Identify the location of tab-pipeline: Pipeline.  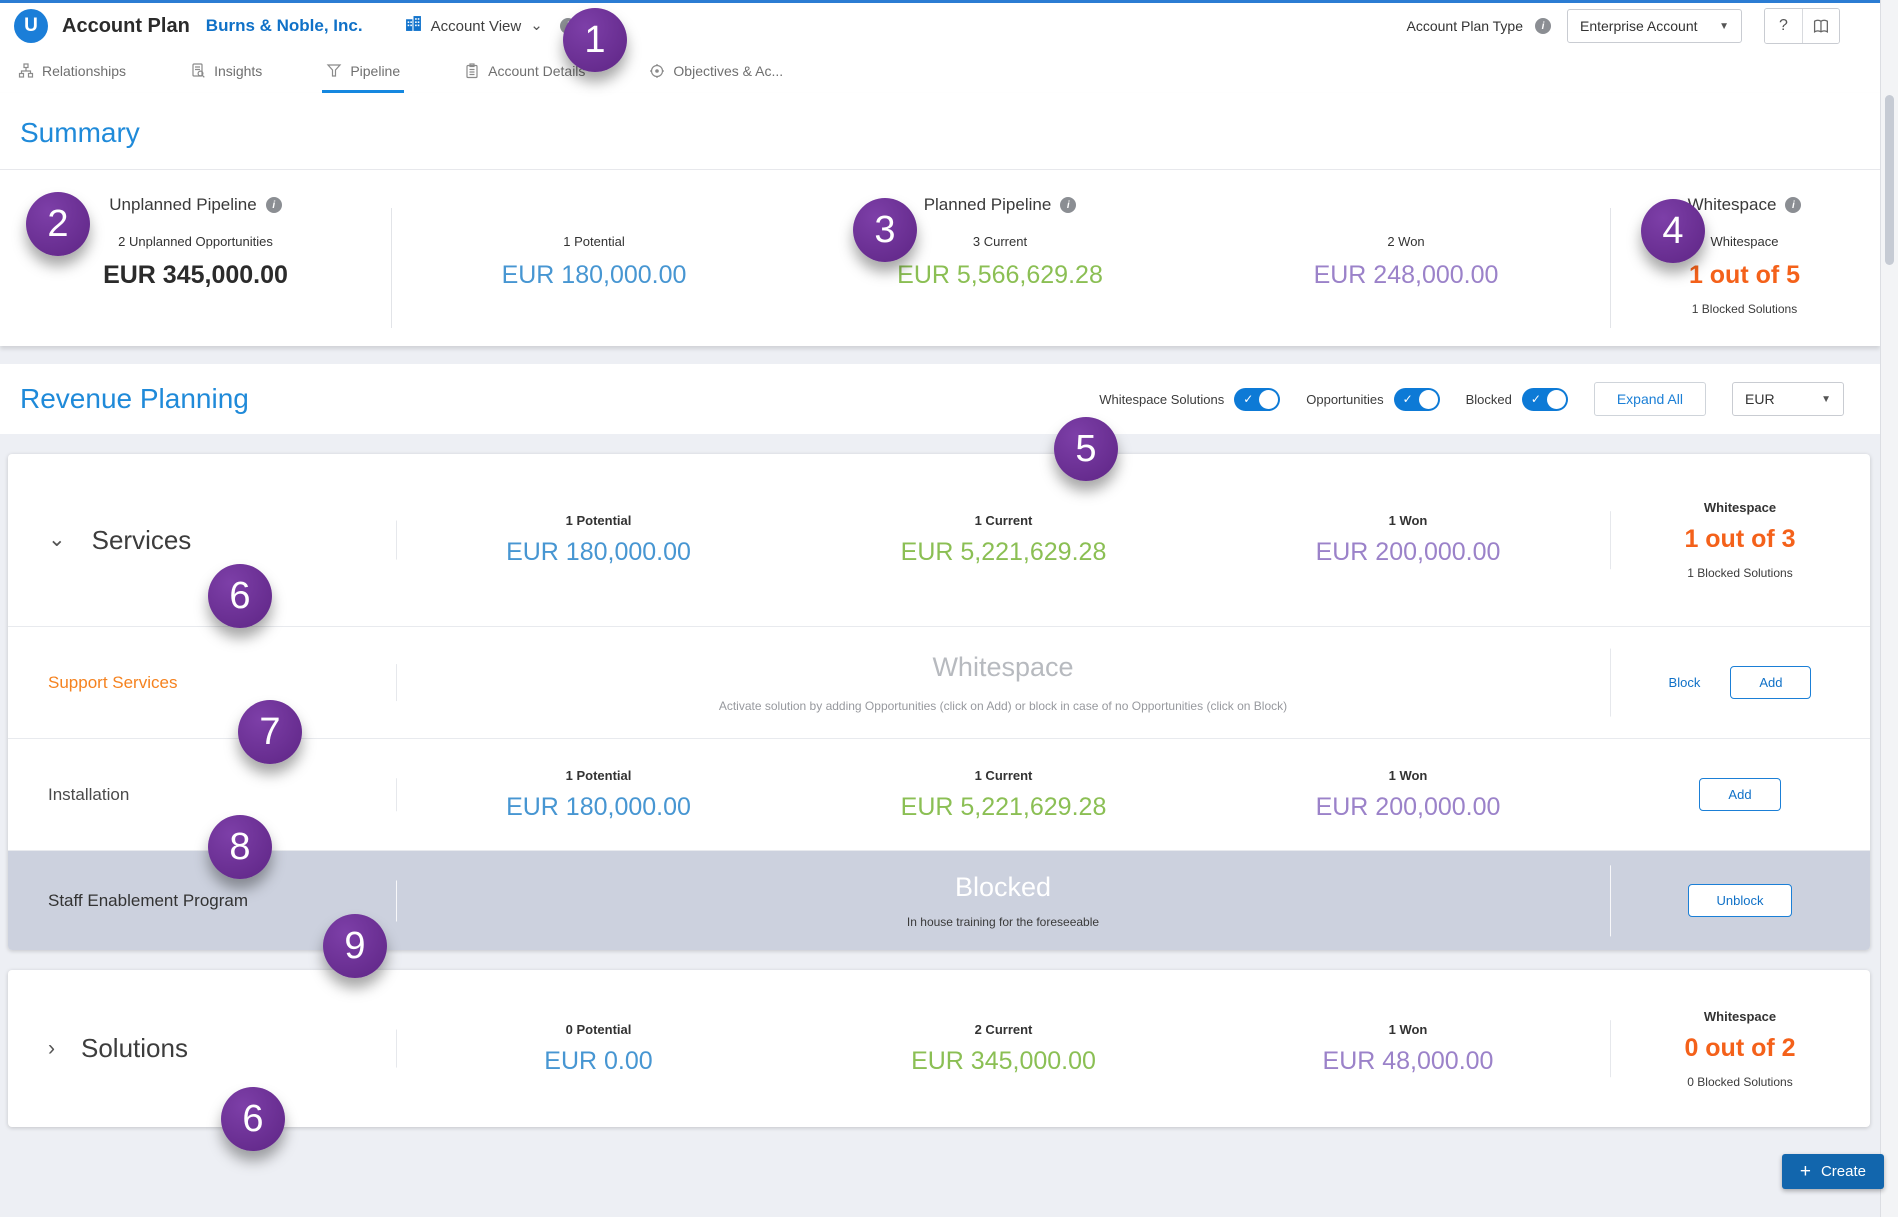
(363, 71).